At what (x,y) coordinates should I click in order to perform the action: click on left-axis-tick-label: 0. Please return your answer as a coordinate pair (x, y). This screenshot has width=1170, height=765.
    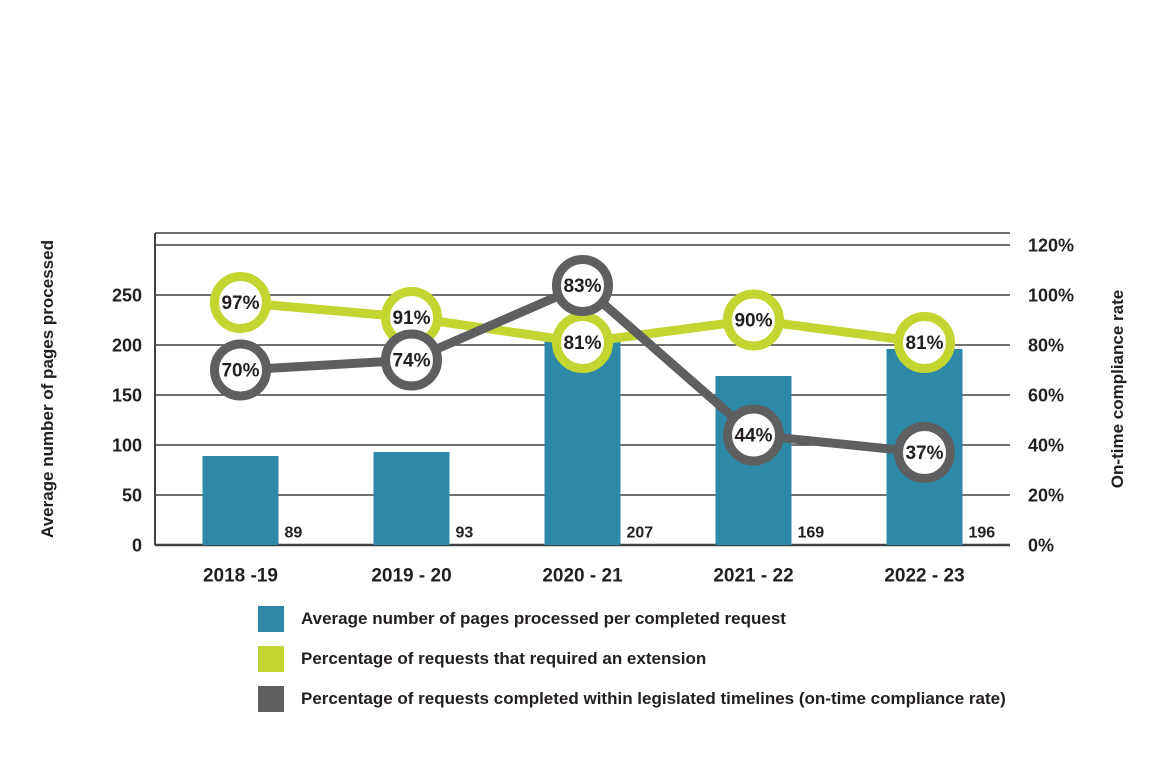
    Looking at the image, I should click on (137, 545).